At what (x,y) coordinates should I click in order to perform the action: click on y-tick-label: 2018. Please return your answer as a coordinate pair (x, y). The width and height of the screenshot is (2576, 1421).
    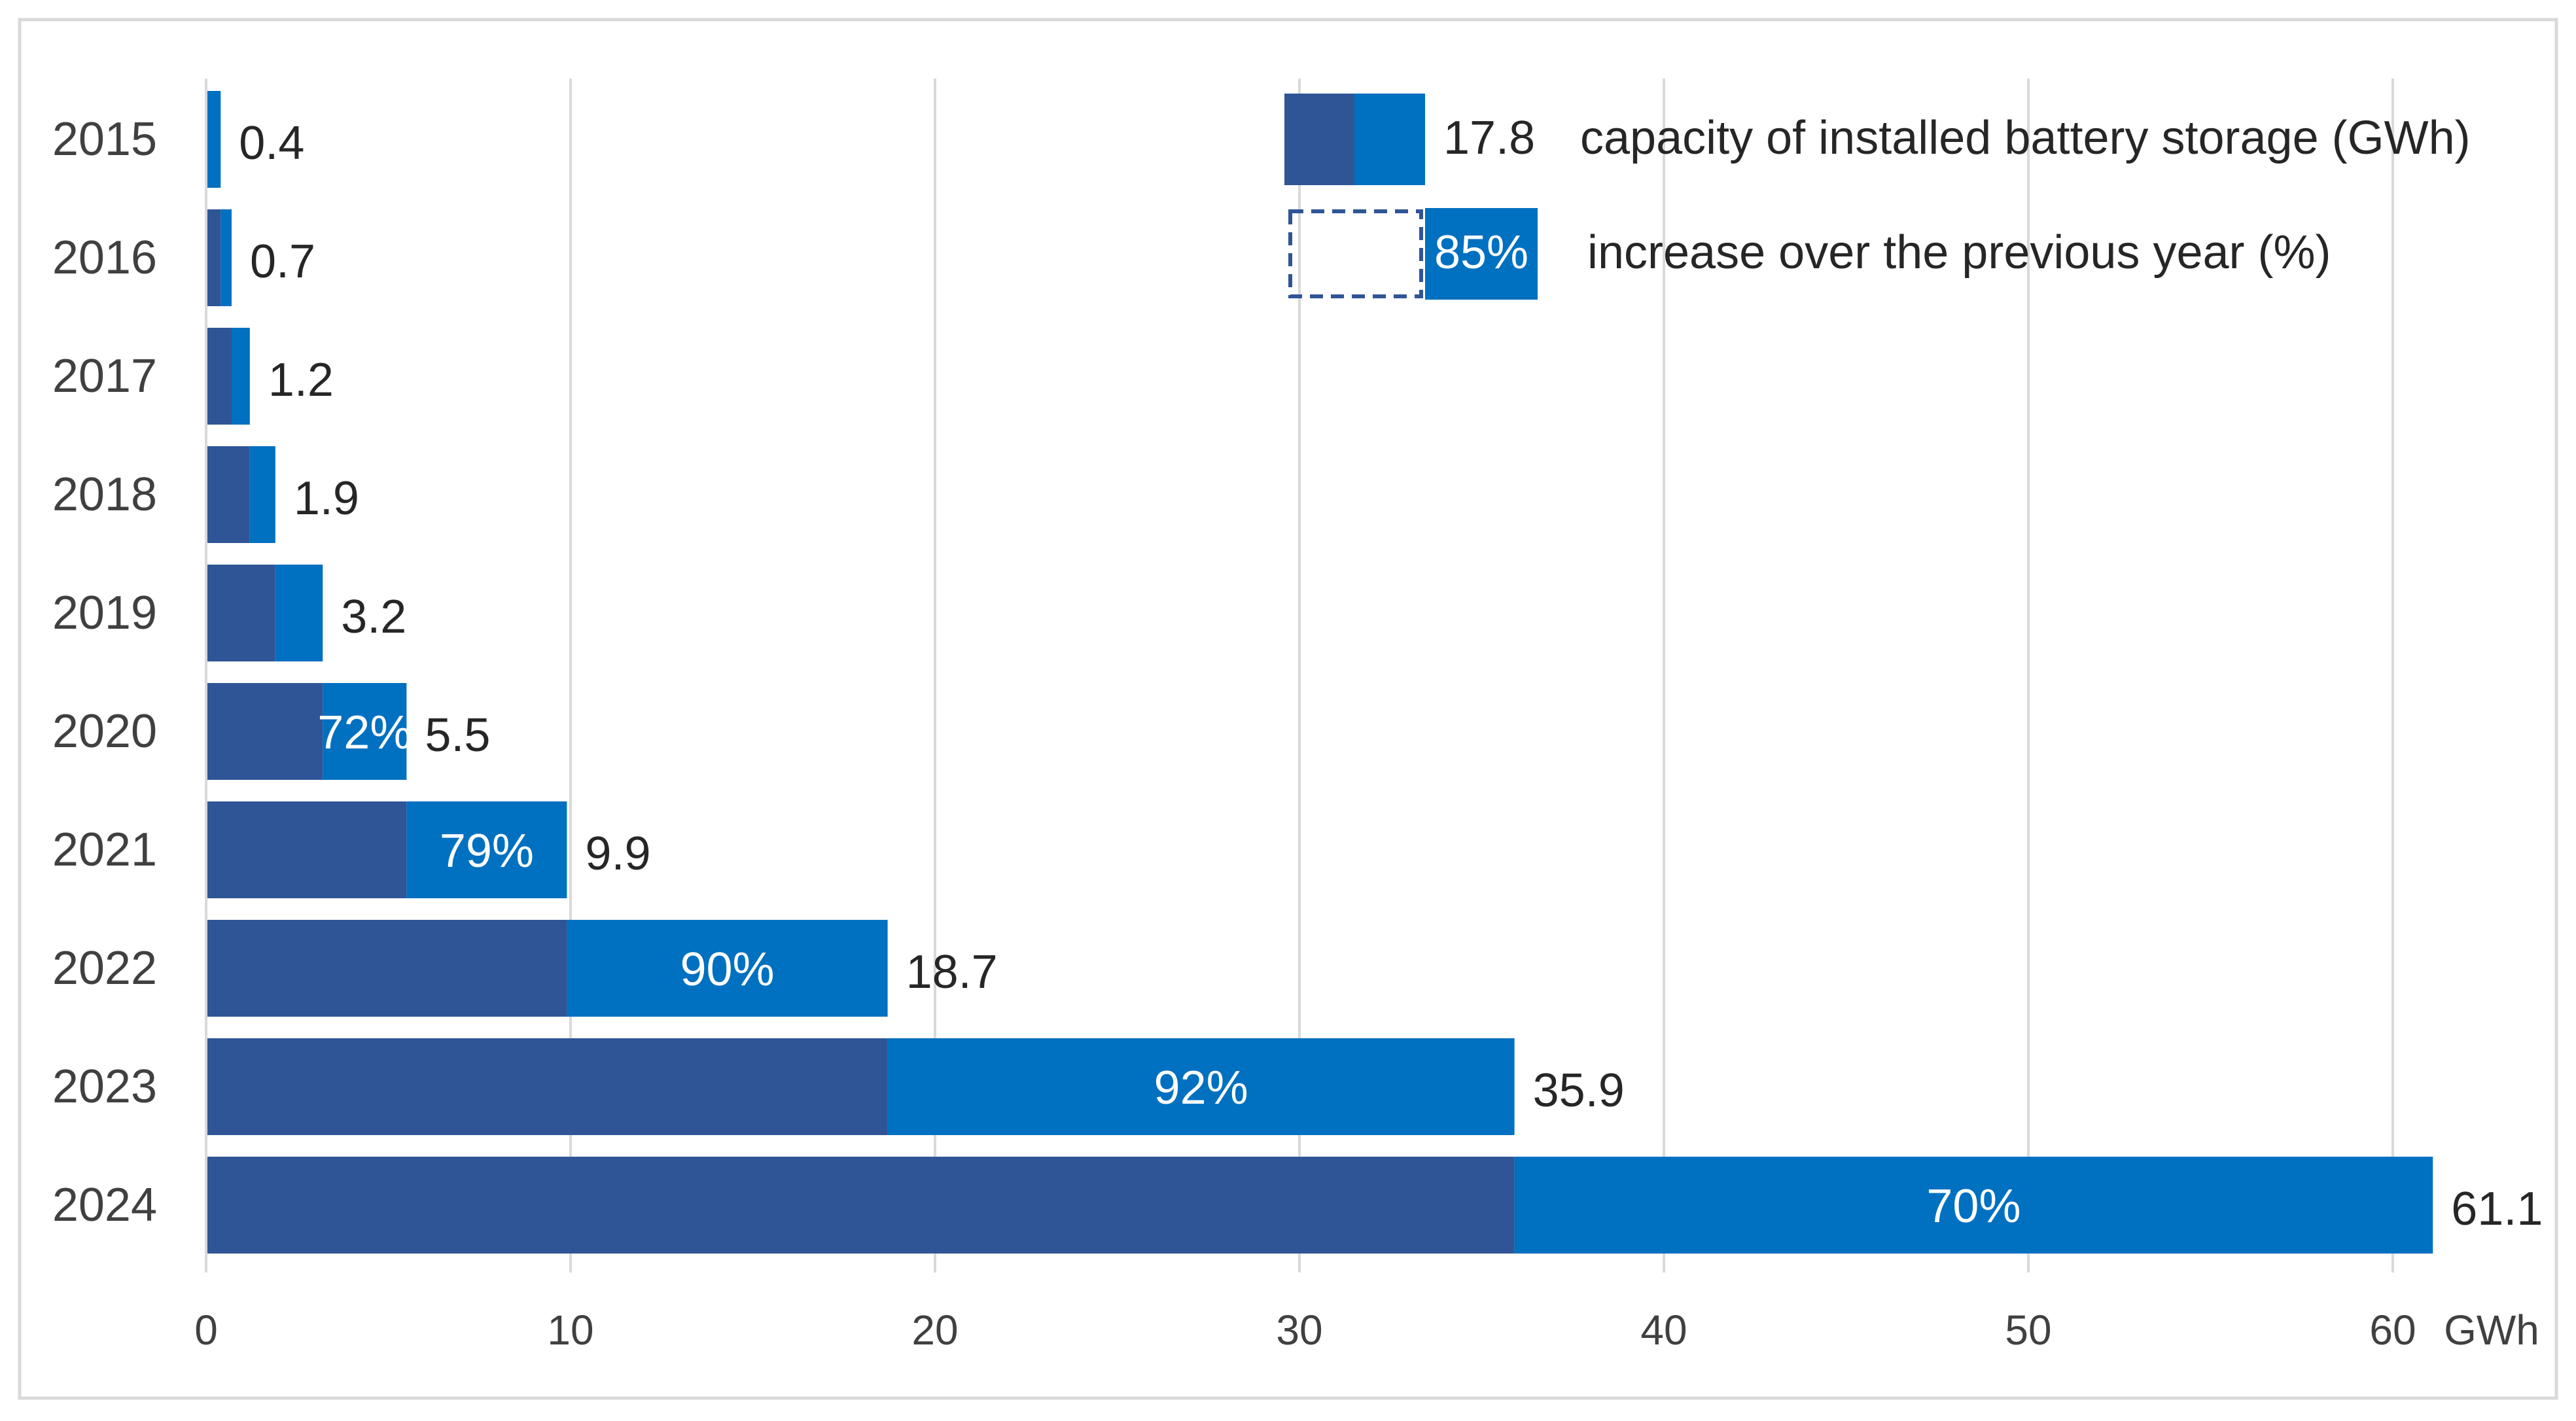
    Looking at the image, I should click on (104, 495).